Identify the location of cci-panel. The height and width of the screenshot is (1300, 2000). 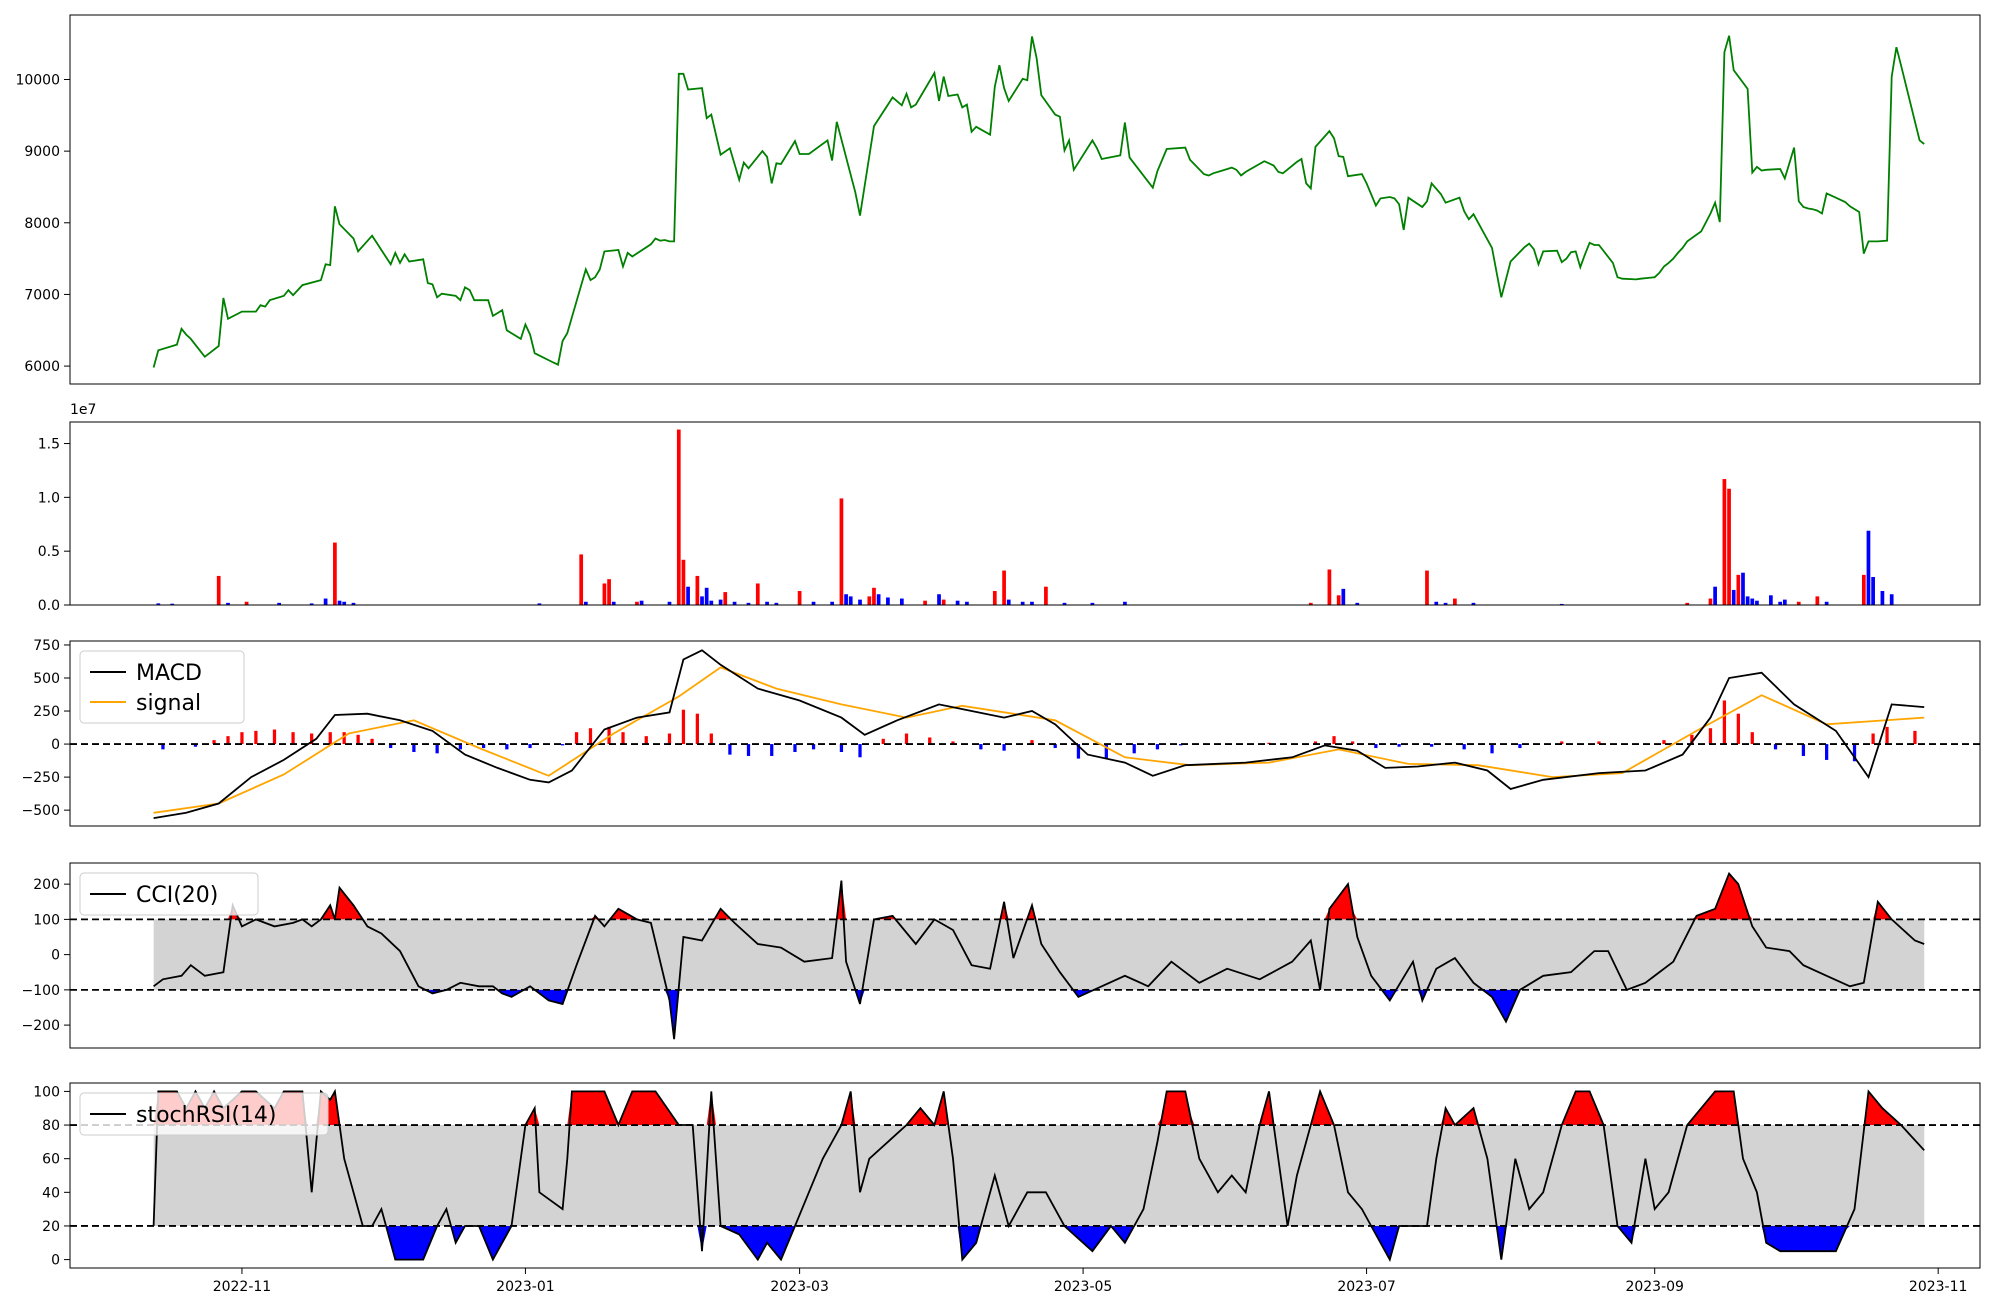
(1025, 955).